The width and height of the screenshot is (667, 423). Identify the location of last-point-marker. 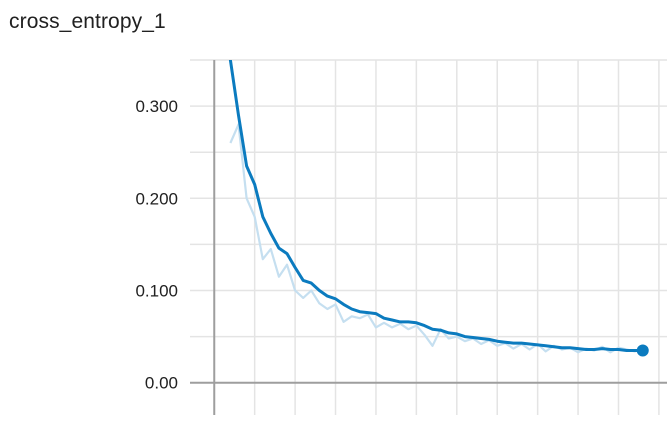
(642, 350).